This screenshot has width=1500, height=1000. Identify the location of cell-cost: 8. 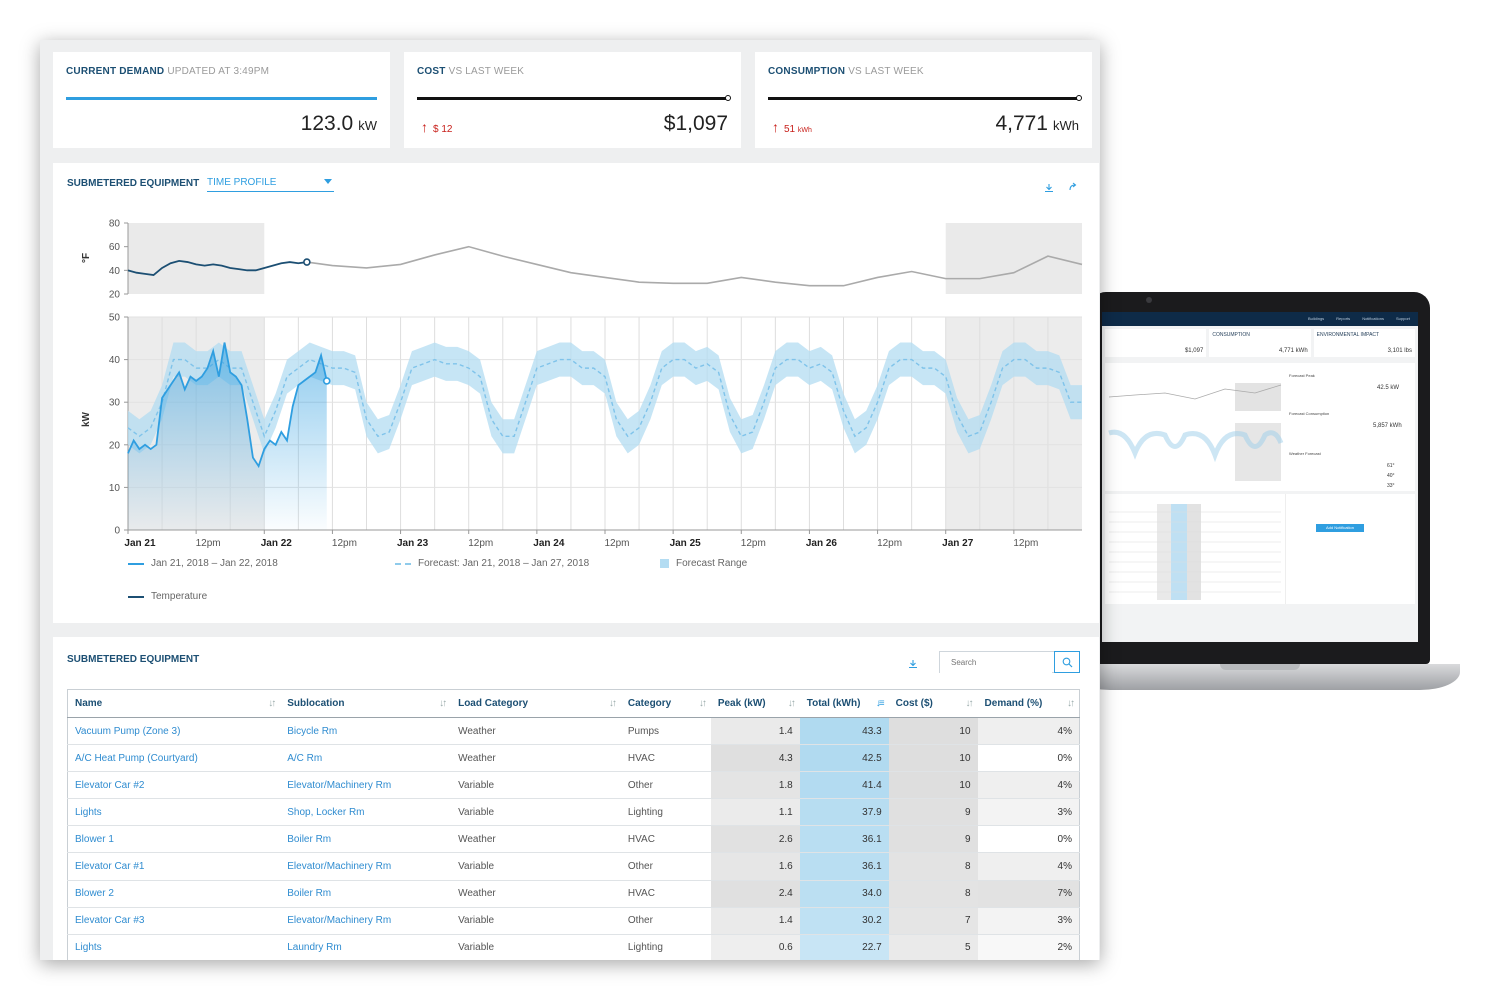
(933, 894).